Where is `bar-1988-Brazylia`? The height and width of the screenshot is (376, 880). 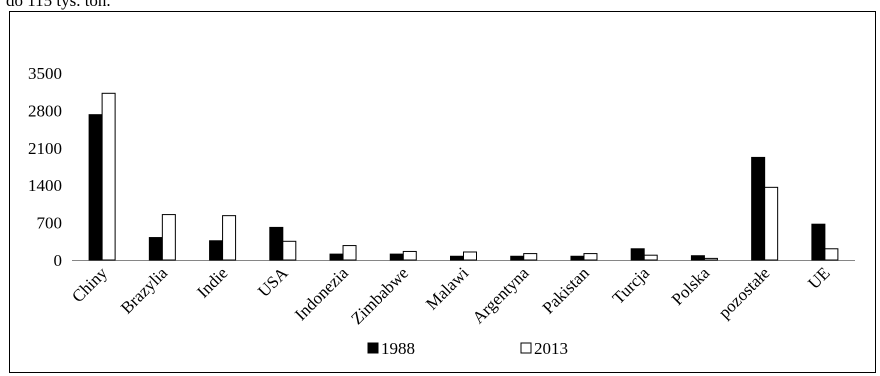 bar-1988-Brazylia is located at coordinates (155, 249).